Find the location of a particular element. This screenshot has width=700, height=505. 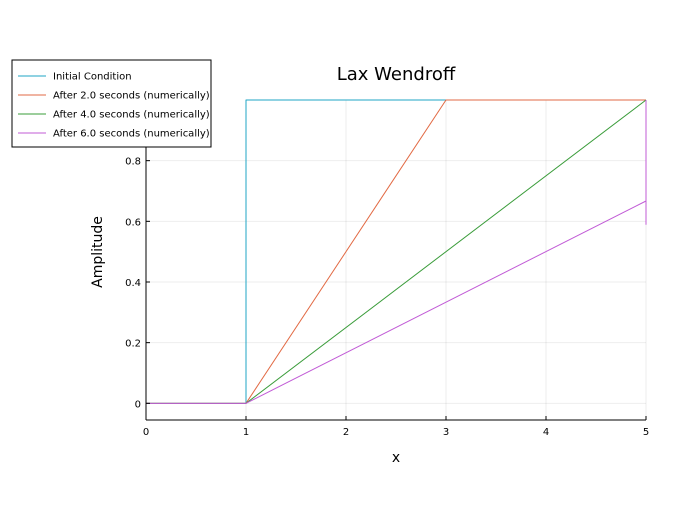

legend-label-4: After 6.0 seconds (numerically) is located at coordinates (131, 134).